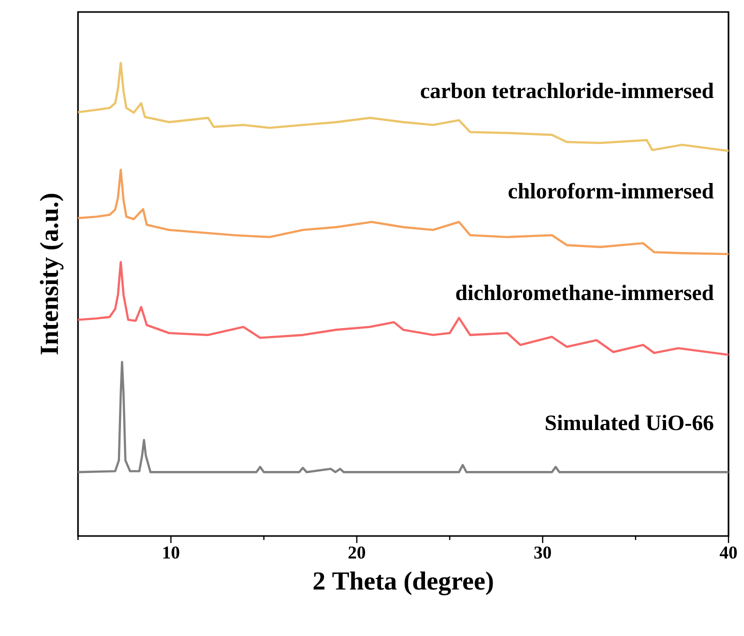 The height and width of the screenshot is (636, 744). What do you see at coordinates (630, 422) in the screenshot?
I see `series-label: Simulated UiO-66` at bounding box center [630, 422].